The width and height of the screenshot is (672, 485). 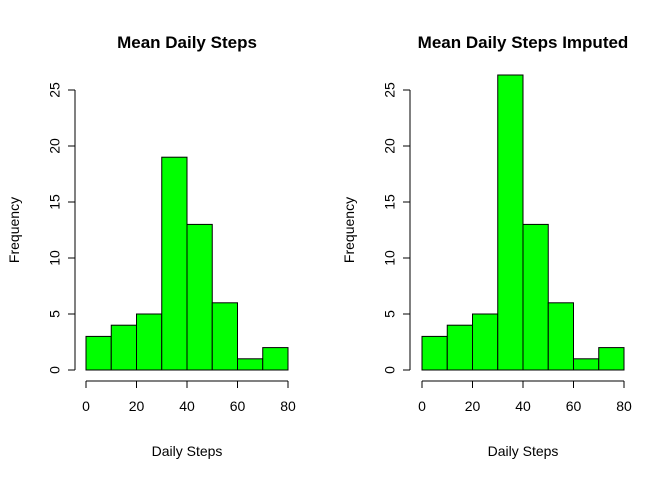 I want to click on left-x-tick-label: 80, so click(x=288, y=406).